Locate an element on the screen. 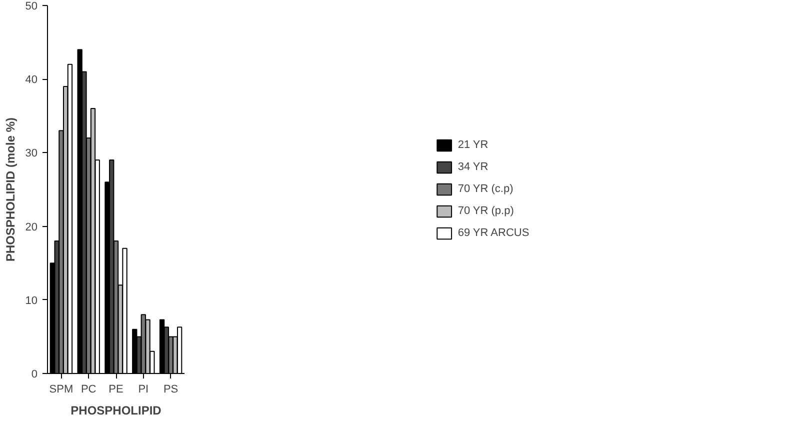  x-axis-title: PHOSPHOLIPID is located at coordinates (116, 411).